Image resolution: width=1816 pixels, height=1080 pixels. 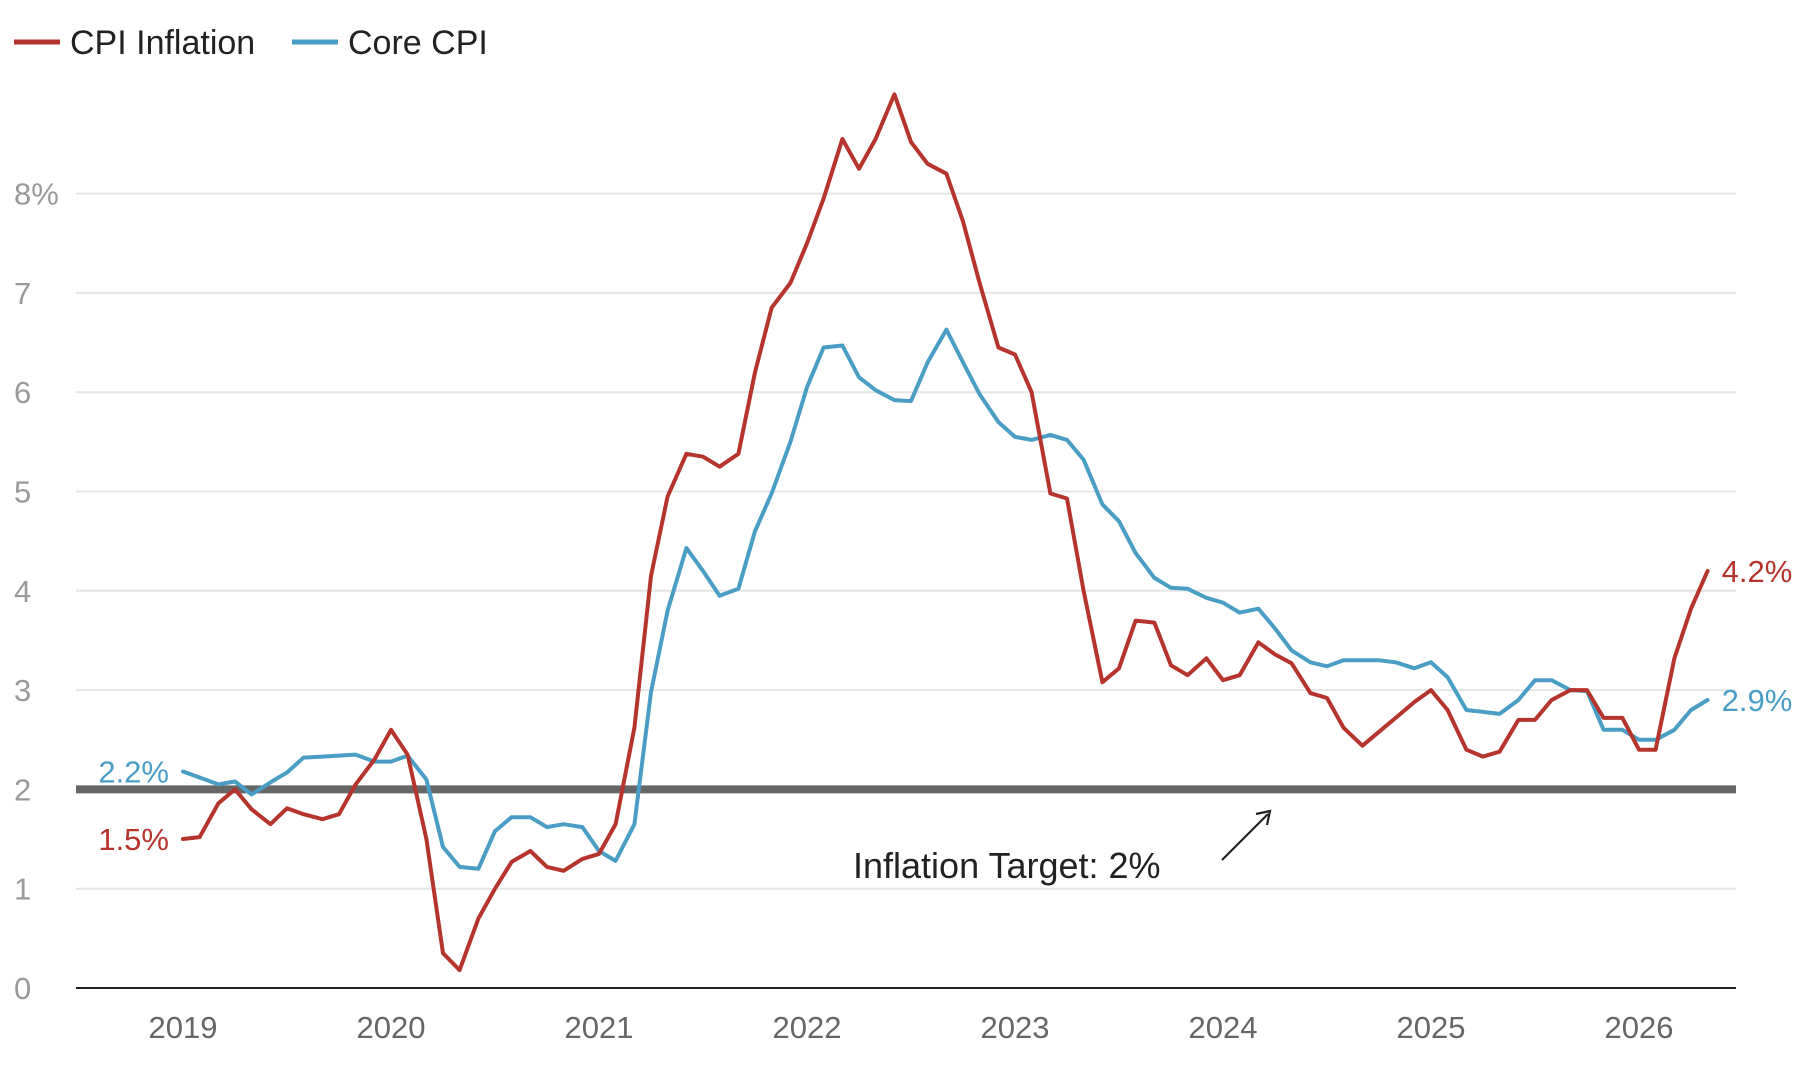 What do you see at coordinates (1757, 571) in the screenshot?
I see `end-label-cpi-inflation: 4.2%` at bounding box center [1757, 571].